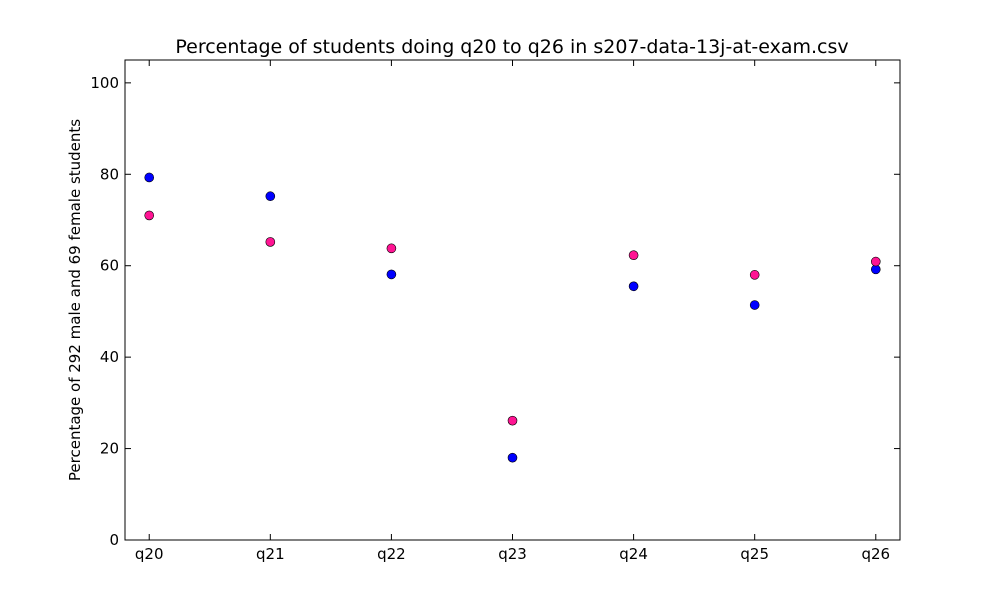 This screenshot has height=600, width=1000. I want to click on x-tick-label: q26, so click(875, 554).